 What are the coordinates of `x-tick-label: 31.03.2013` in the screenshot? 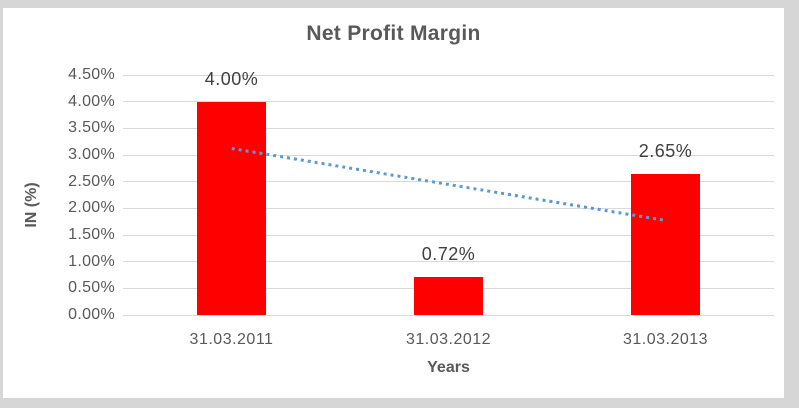 It's located at (665, 339).